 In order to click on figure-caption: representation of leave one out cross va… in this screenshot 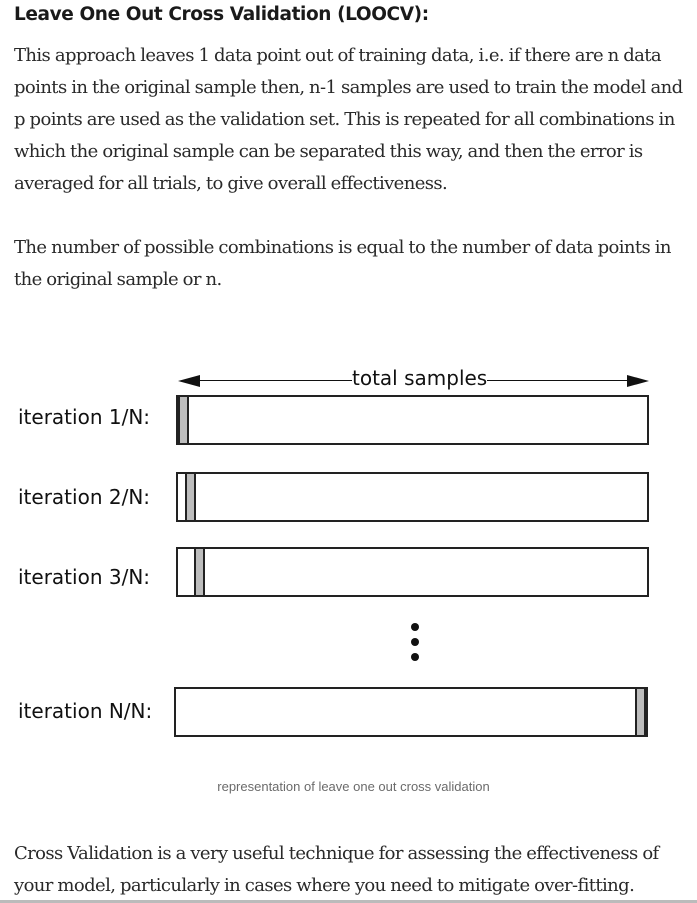, I will do `click(353, 786)`.